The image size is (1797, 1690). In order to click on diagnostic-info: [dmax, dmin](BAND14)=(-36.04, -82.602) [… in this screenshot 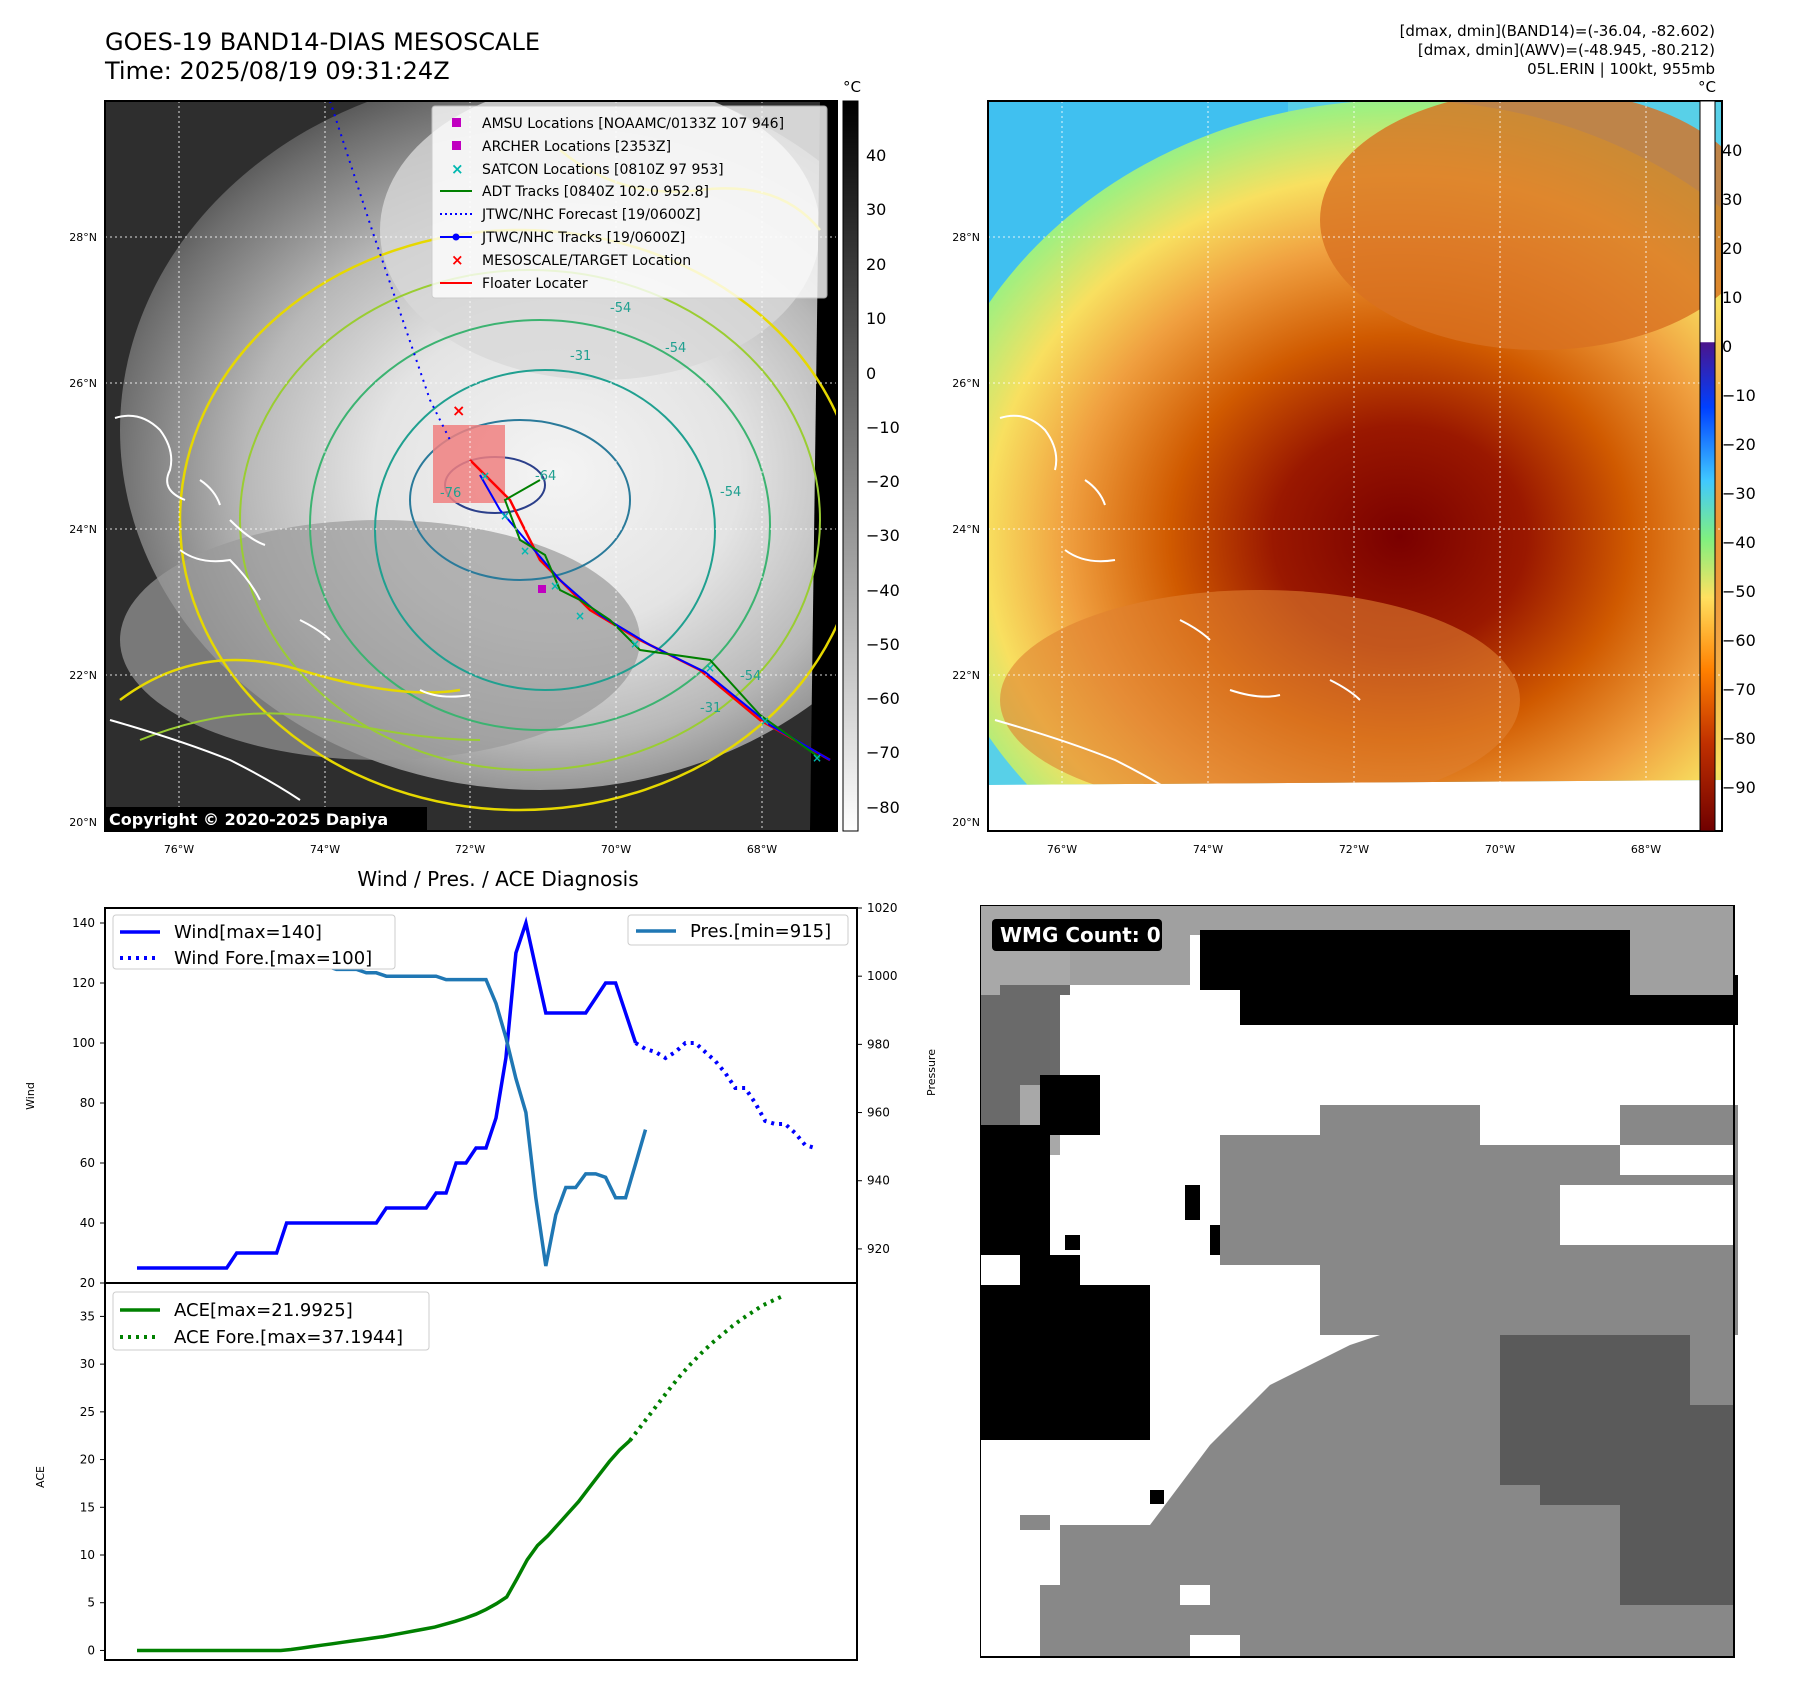, I will do `click(1557, 50)`.